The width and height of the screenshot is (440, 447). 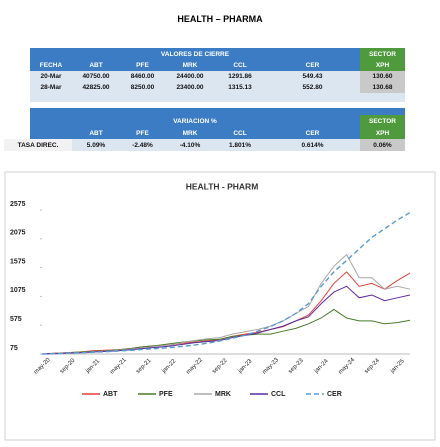 What do you see at coordinates (220, 366) in the screenshot?
I see `x-tick-label: sep-22` at bounding box center [220, 366].